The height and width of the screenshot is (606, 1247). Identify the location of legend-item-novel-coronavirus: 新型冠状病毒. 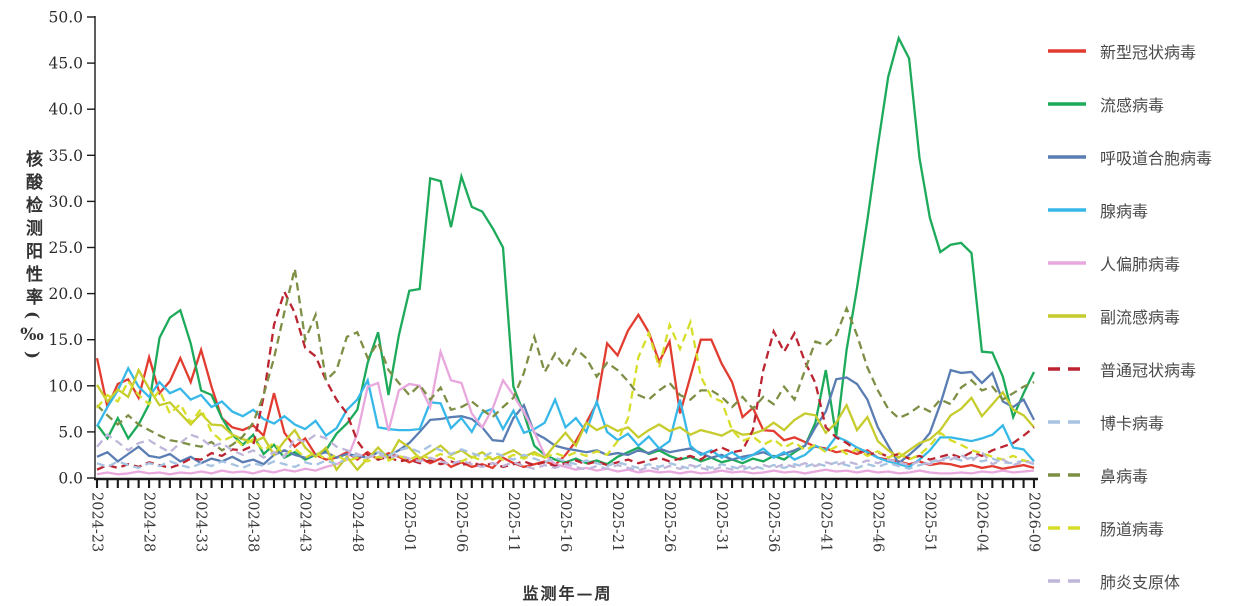
(1146, 50).